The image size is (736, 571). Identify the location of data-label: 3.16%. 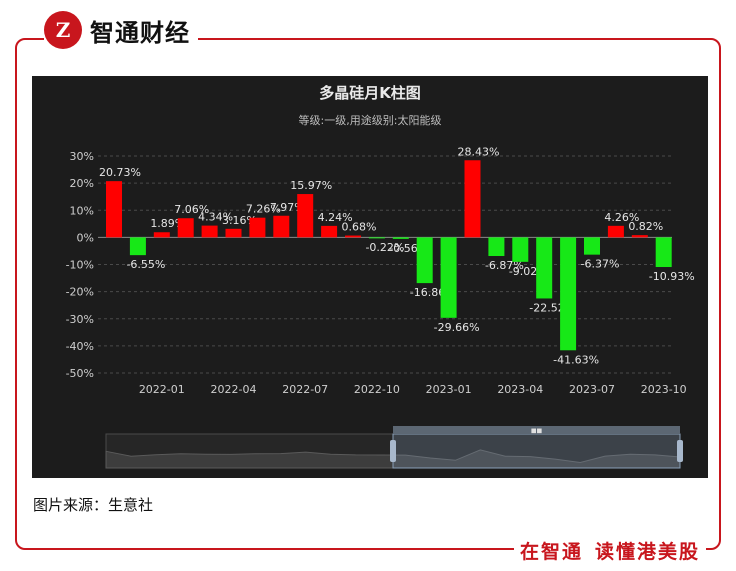
(239, 220).